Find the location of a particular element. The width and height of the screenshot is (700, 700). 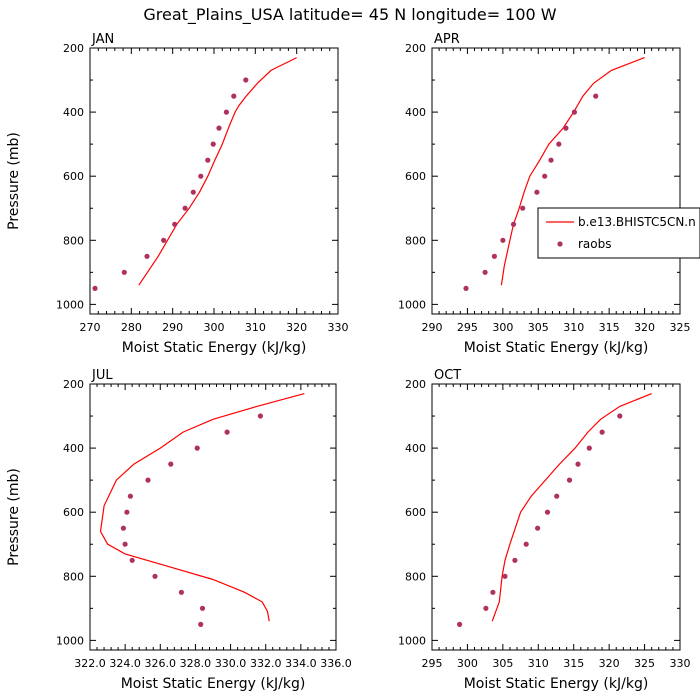

legend-obs-label: raobs is located at coordinates (595, 244).